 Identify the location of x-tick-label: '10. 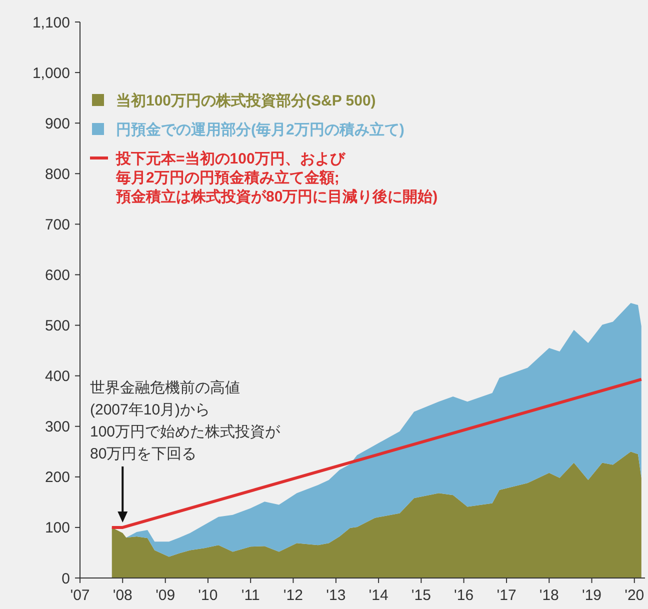
(208, 595).